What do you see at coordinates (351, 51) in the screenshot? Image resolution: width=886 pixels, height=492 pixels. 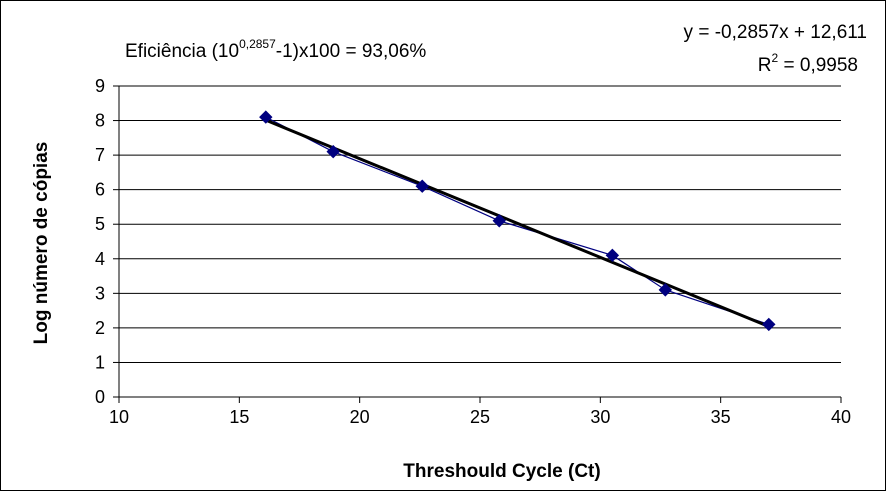 I see `efficiency-suffix: -1)x100 = 93,06%` at bounding box center [351, 51].